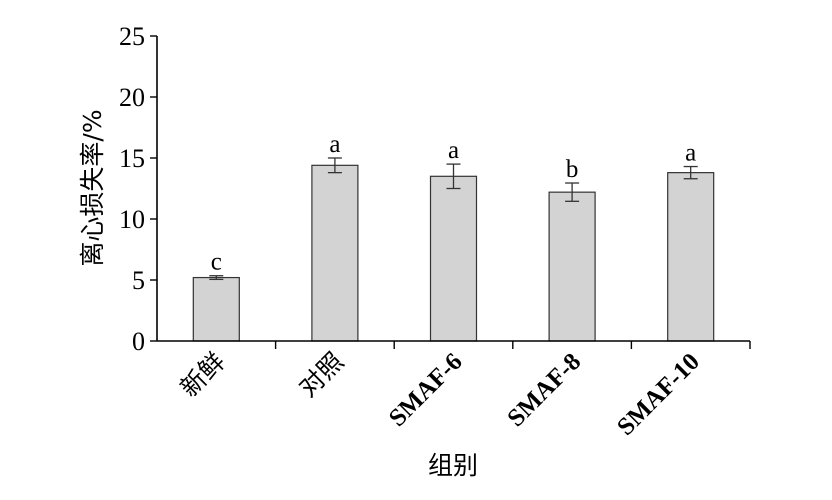 The width and height of the screenshot is (832, 500). Describe the element at coordinates (426, 390) in the screenshot. I see `x-tick-label: SMAF-6` at that location.